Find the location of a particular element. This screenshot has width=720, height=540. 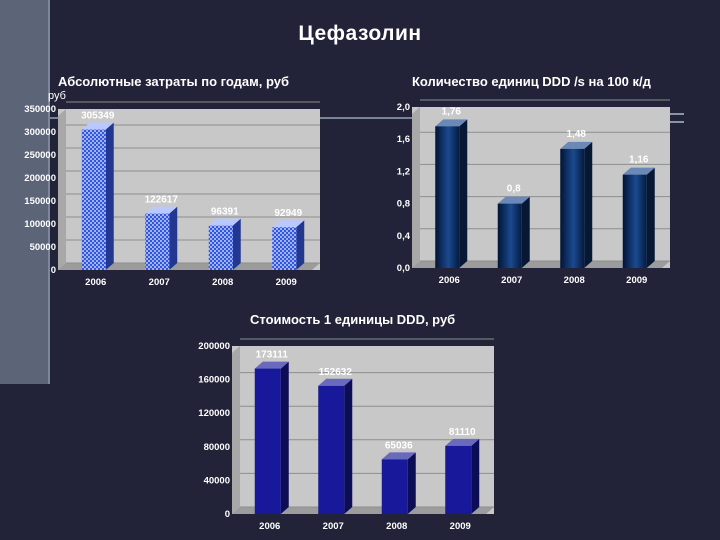

y-tick-label: 80000 is located at coordinates (217, 447).